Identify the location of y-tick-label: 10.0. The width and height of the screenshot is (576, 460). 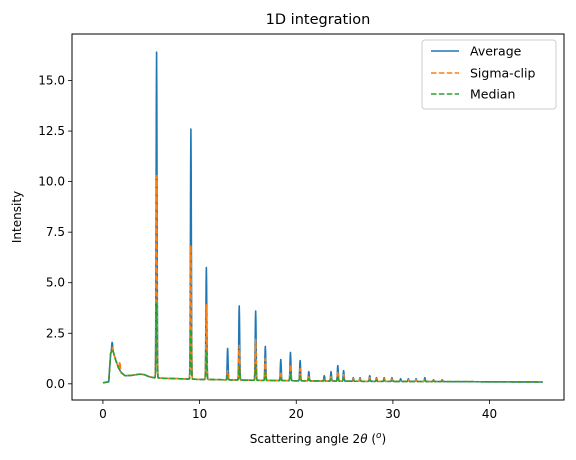
(51, 182).